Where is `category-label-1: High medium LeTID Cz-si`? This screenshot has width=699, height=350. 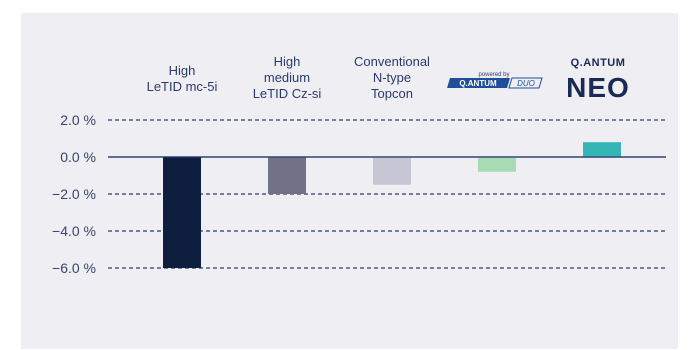
category-label-1: High medium LeTID Cz-si is located at coordinates (287, 77).